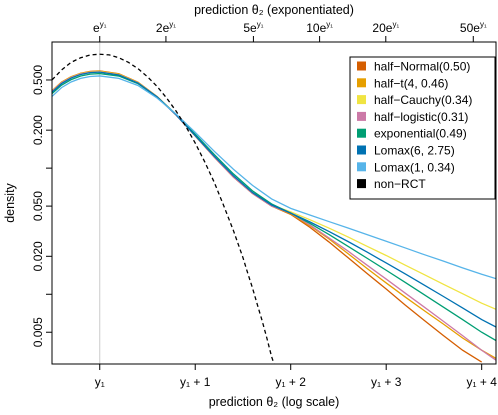  What do you see at coordinates (421, 117) in the screenshot?
I see `legend-label-3: half−logistic(0.31)` at bounding box center [421, 117].